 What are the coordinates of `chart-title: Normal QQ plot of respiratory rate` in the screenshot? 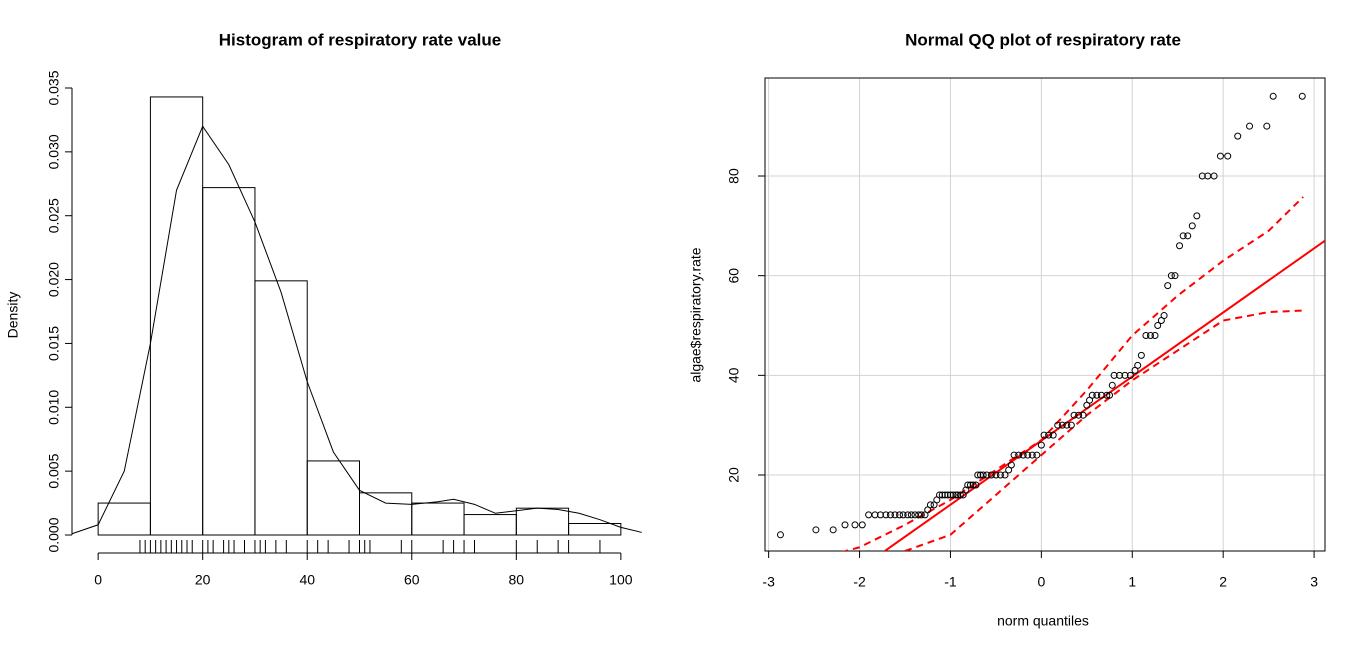 It's located at (1043, 39).